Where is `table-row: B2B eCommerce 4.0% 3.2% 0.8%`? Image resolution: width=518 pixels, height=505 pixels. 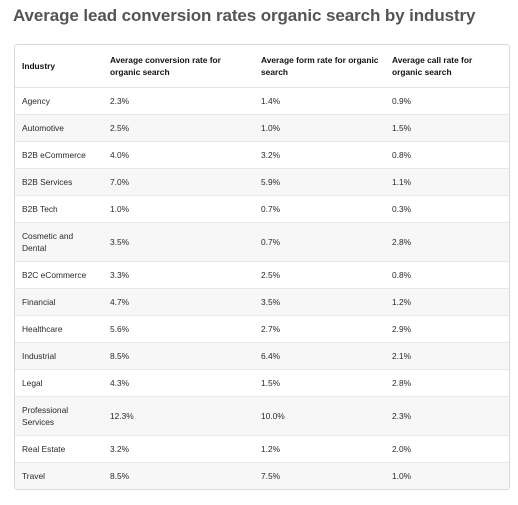 table-row: B2B eCommerce 4.0% 3.2% 0.8% is located at coordinates (262, 155).